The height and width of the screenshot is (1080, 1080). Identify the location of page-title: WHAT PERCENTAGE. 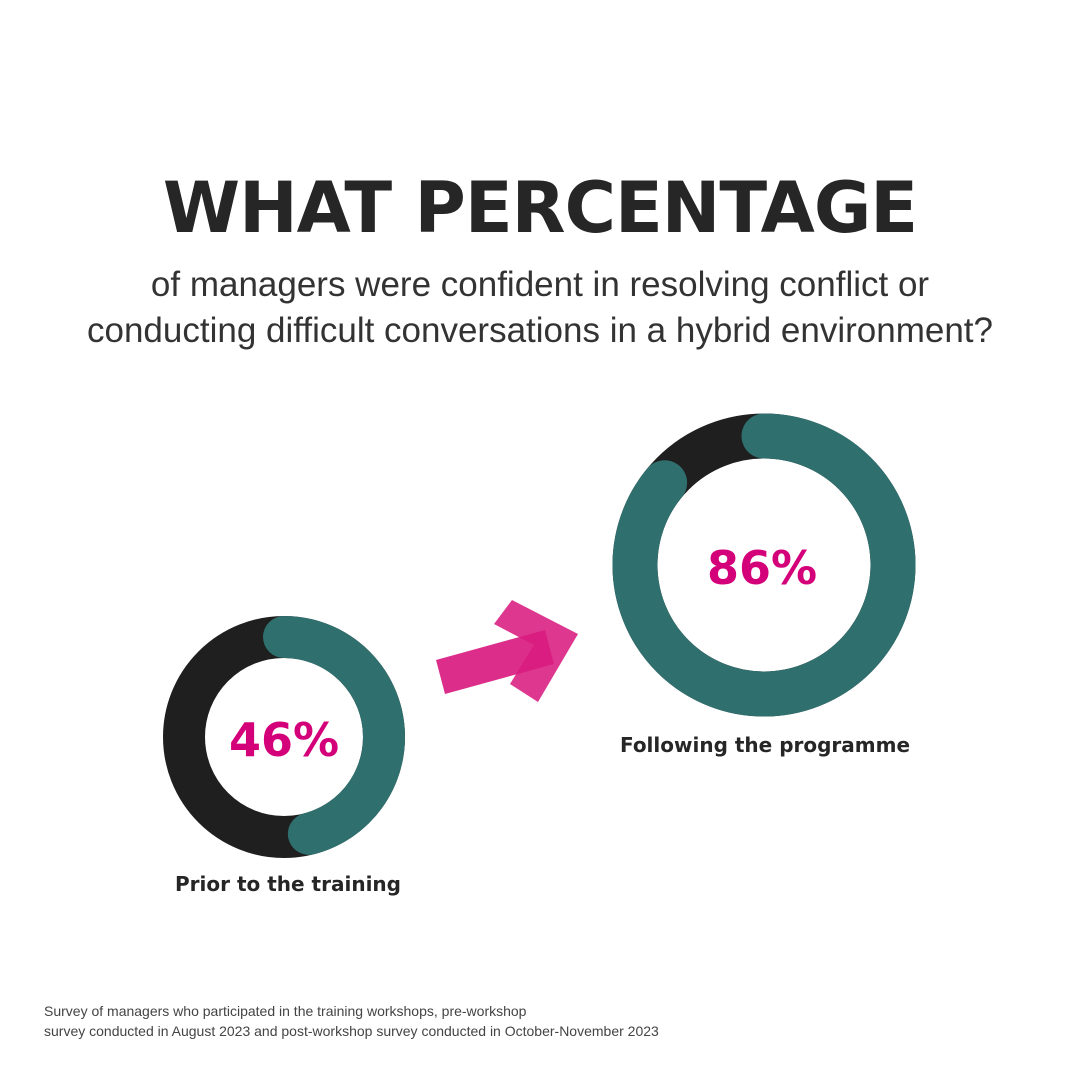
(540, 208).